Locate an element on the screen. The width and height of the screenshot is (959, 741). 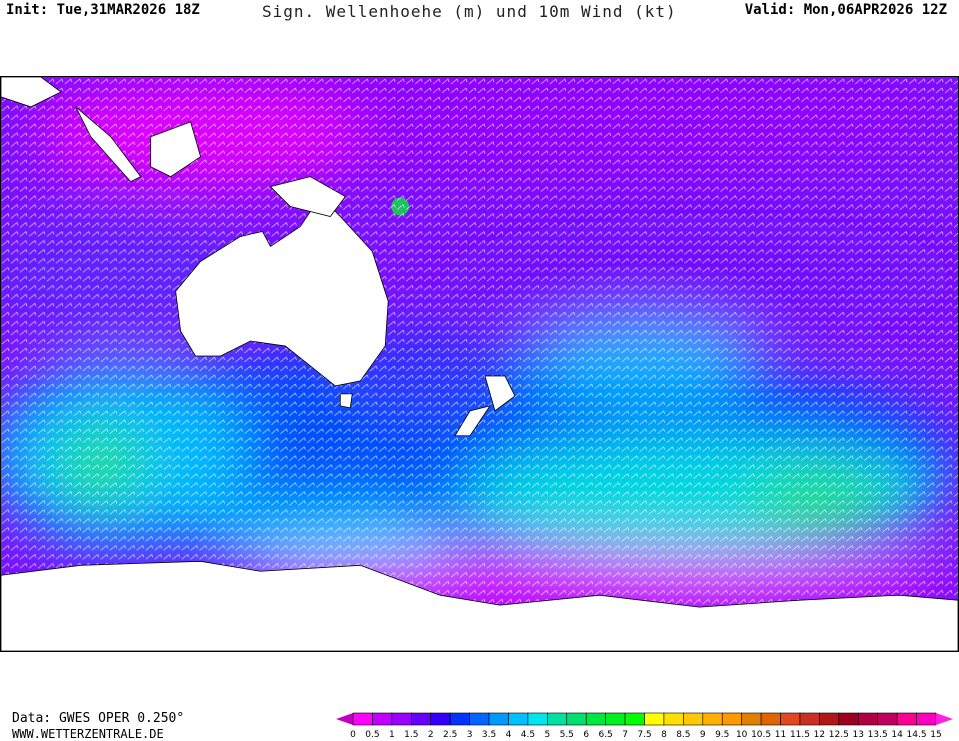
legend-label: 3.5 is located at coordinates (489, 734).